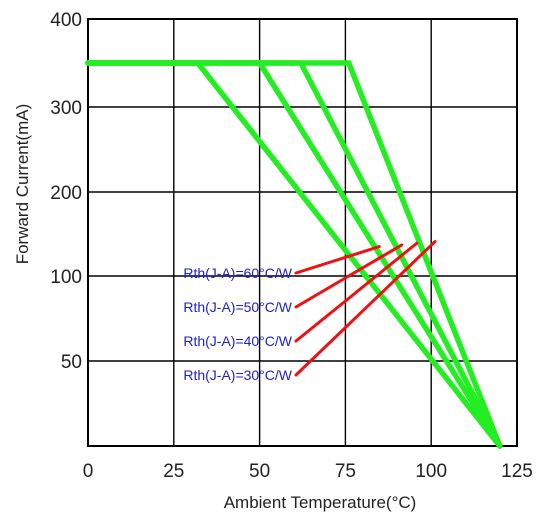  Describe the element at coordinates (71, 362) in the screenshot. I see `y-tick-label-4: 50` at that location.